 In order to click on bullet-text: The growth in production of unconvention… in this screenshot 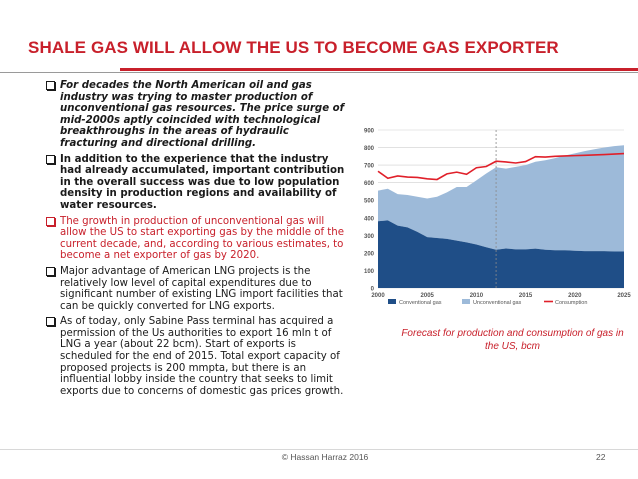, I will do `click(202, 238)`.